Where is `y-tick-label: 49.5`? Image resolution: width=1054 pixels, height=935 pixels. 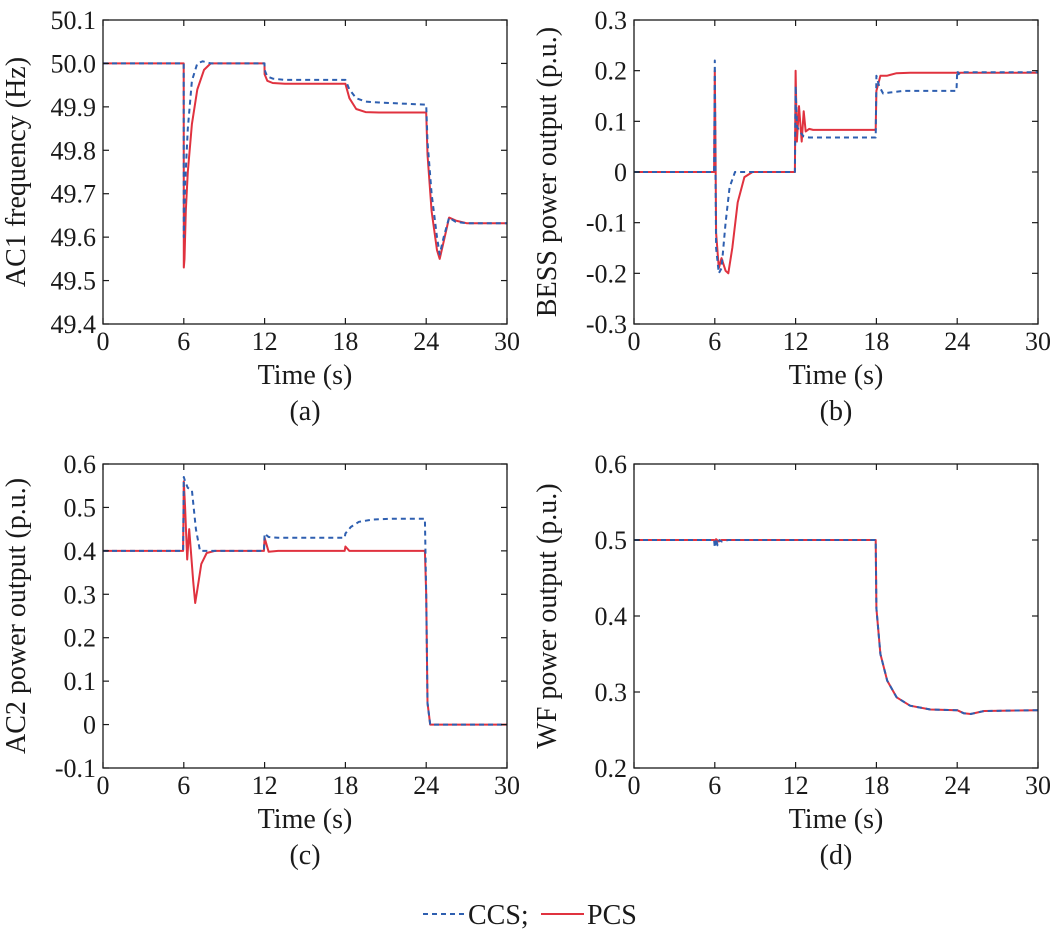
y-tick-label: 49.5 is located at coordinates (74, 281).